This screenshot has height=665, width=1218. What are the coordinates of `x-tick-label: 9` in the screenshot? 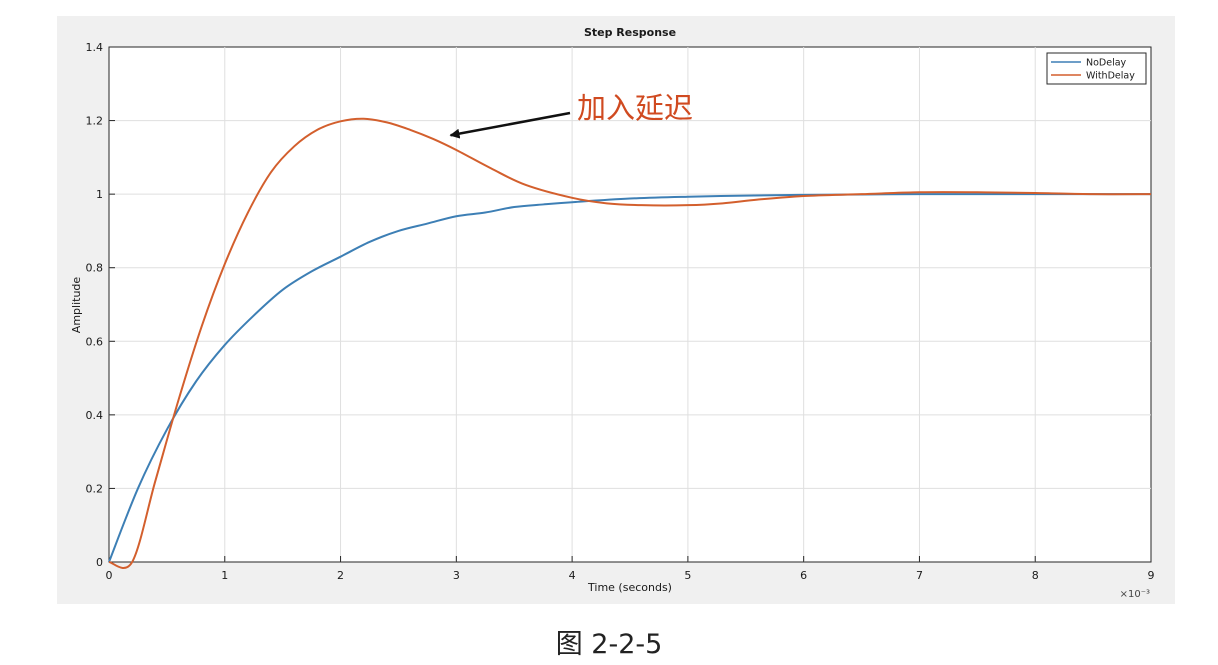 It's located at (1151, 575).